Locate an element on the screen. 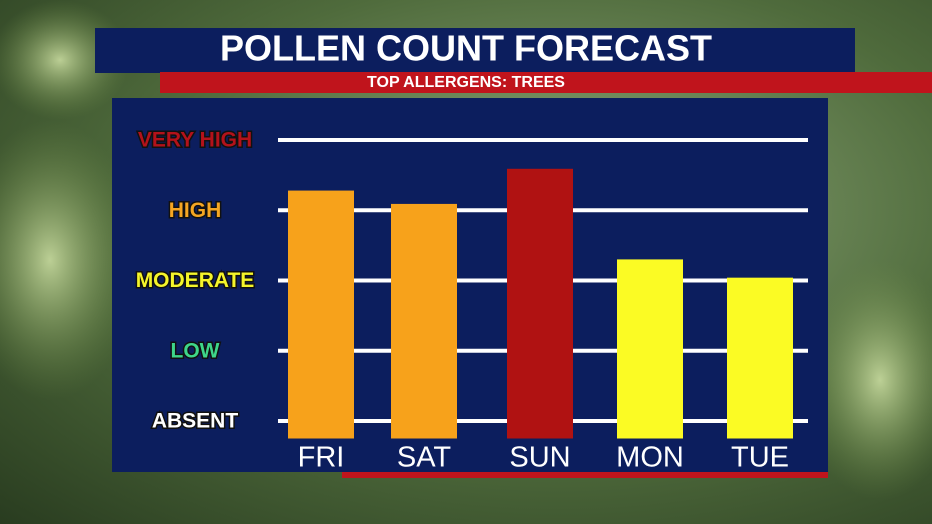 This screenshot has width=932, height=524. chart-title: POLLEN COUNT FORECAST is located at coordinates (466, 48).